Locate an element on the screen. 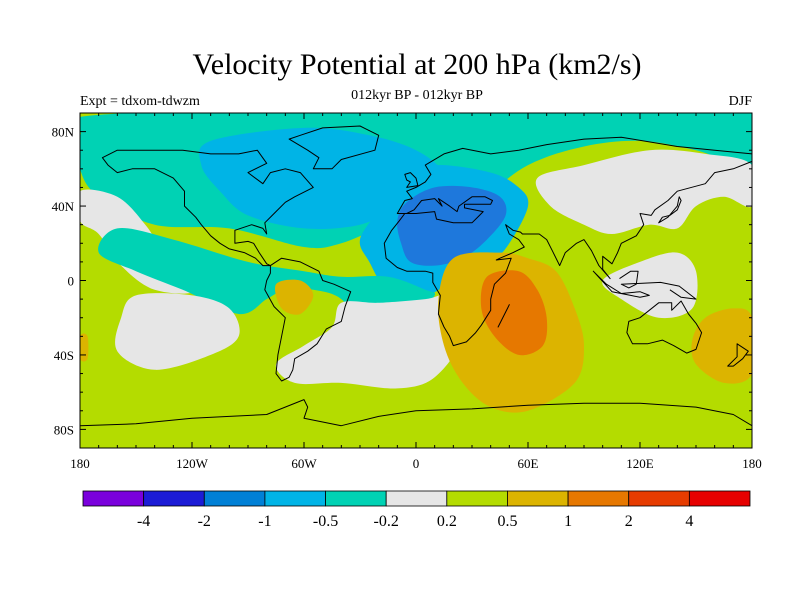  season-label: DJF is located at coordinates (740, 101).